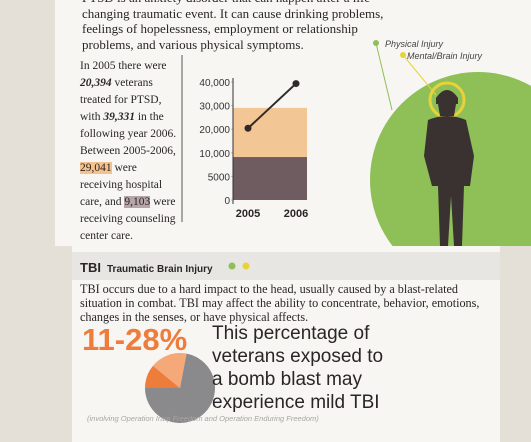 This screenshot has height=442, width=531. I want to click on percent: 11-28%, so click(135, 339).